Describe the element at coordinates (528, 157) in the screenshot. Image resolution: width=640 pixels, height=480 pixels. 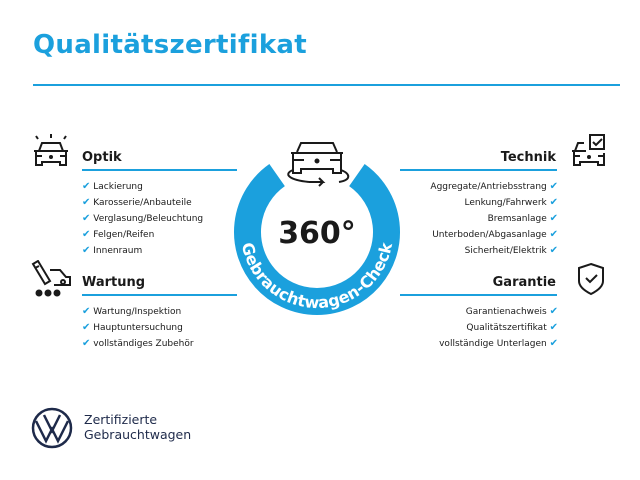
I see `section-title-technik: Technik` at that location.